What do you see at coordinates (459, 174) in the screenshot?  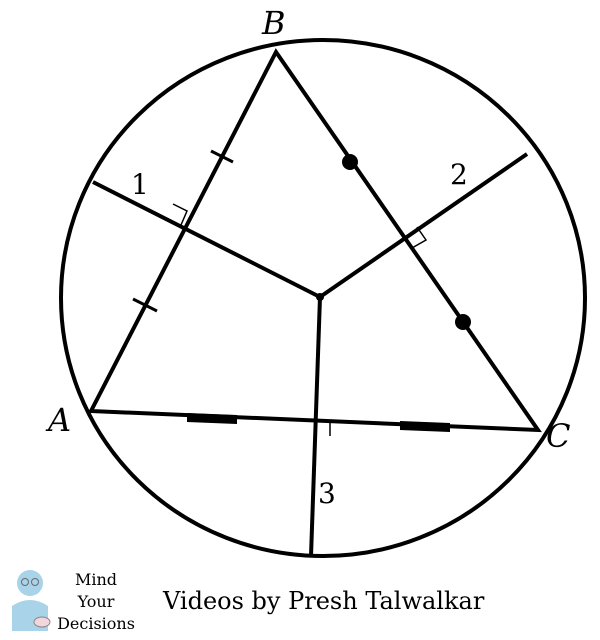 I see `segment-label-2: 2` at bounding box center [459, 174].